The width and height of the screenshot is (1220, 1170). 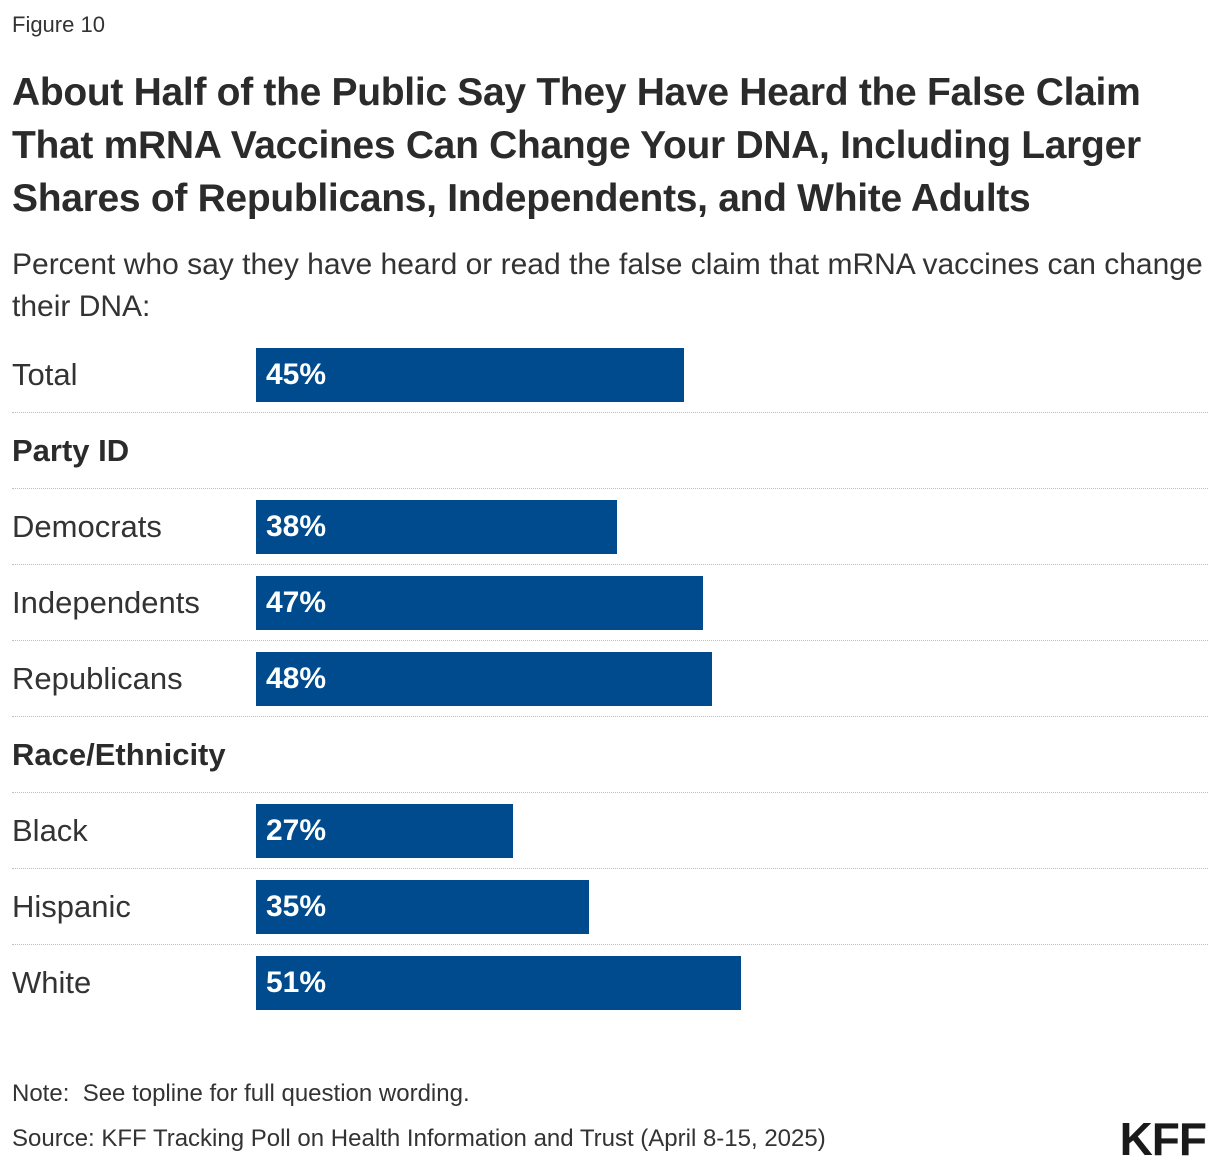 I want to click on group-header-row: Race/Ethnicity, so click(x=610, y=755).